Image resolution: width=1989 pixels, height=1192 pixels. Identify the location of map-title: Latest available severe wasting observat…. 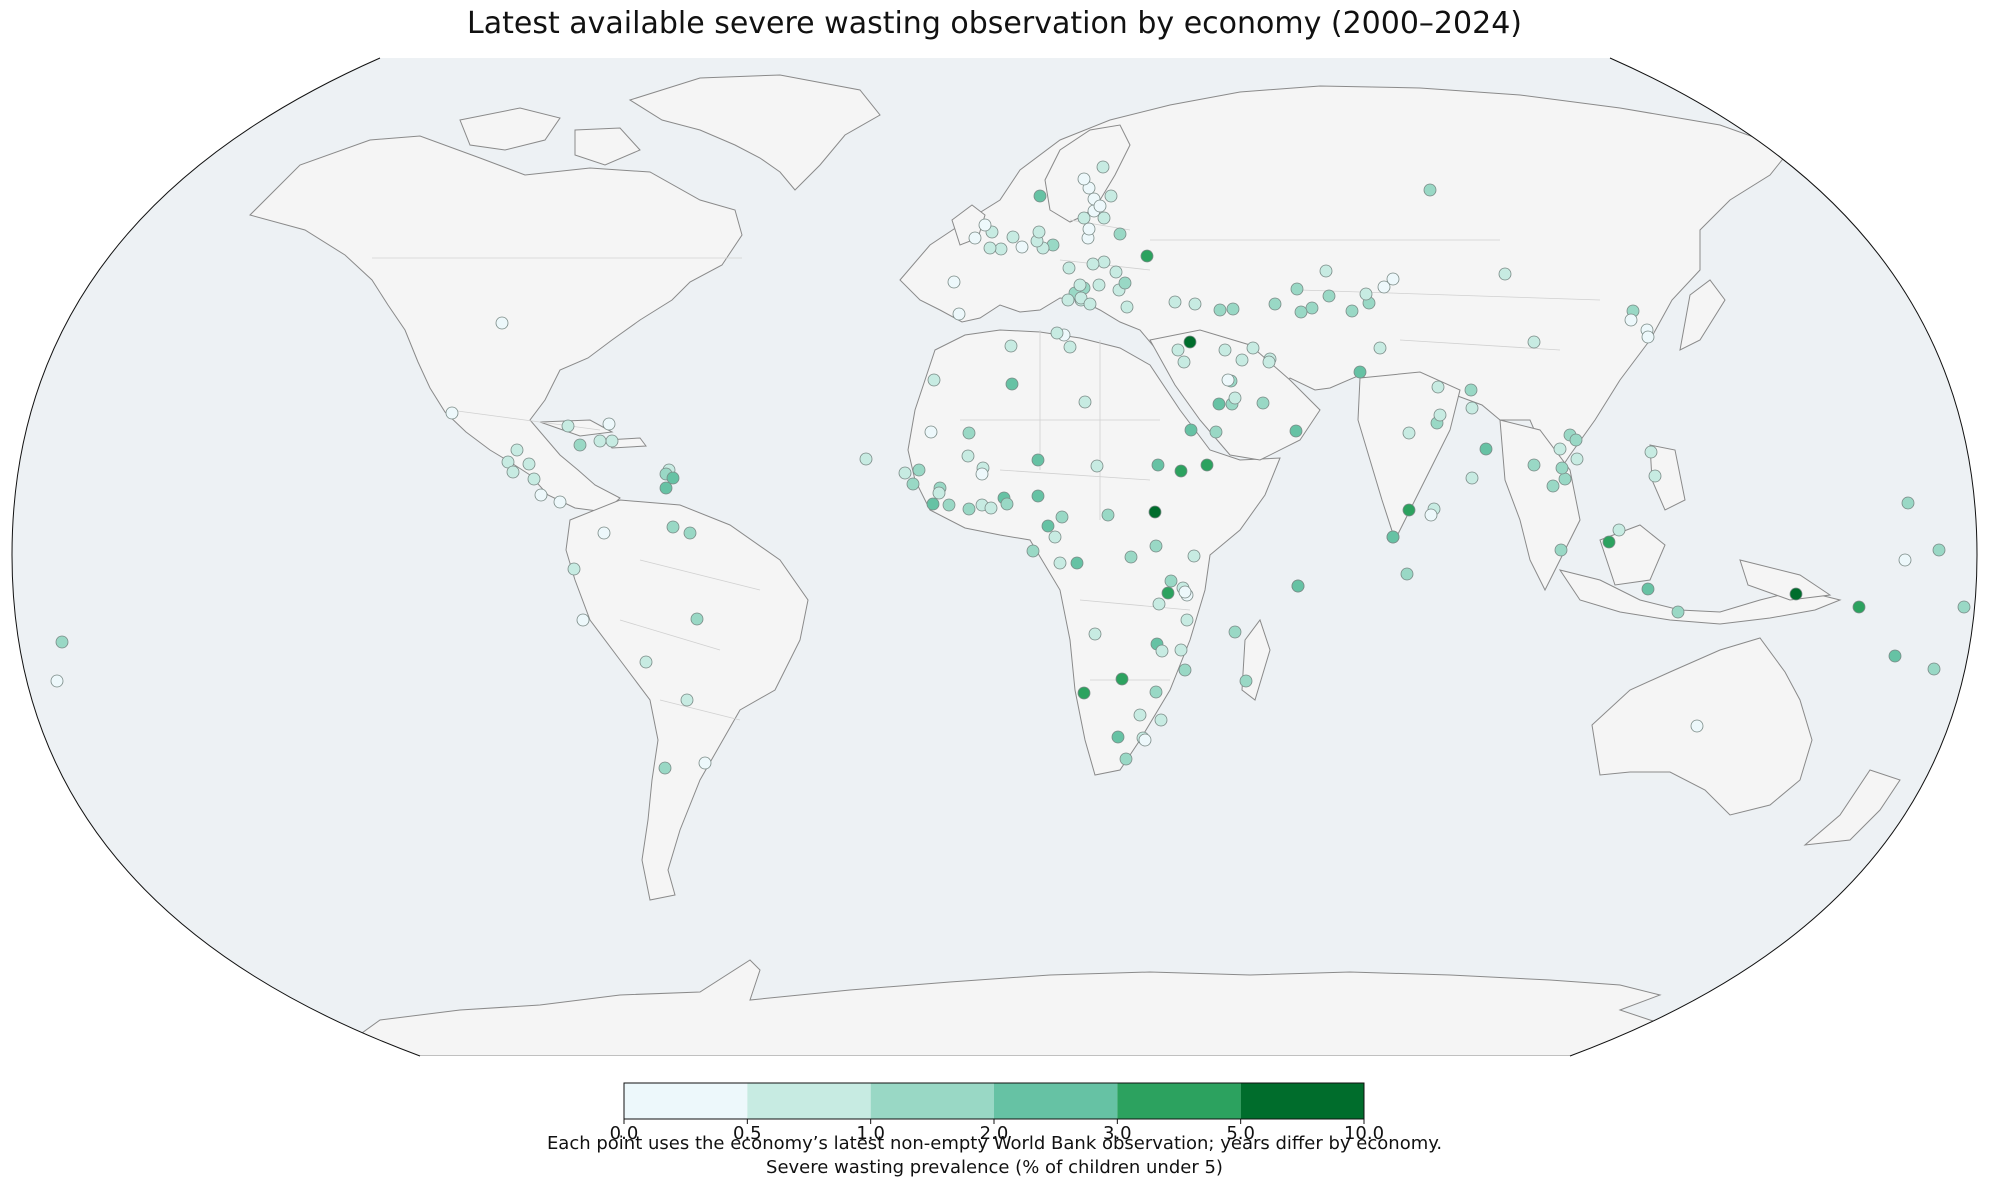
(994, 23).